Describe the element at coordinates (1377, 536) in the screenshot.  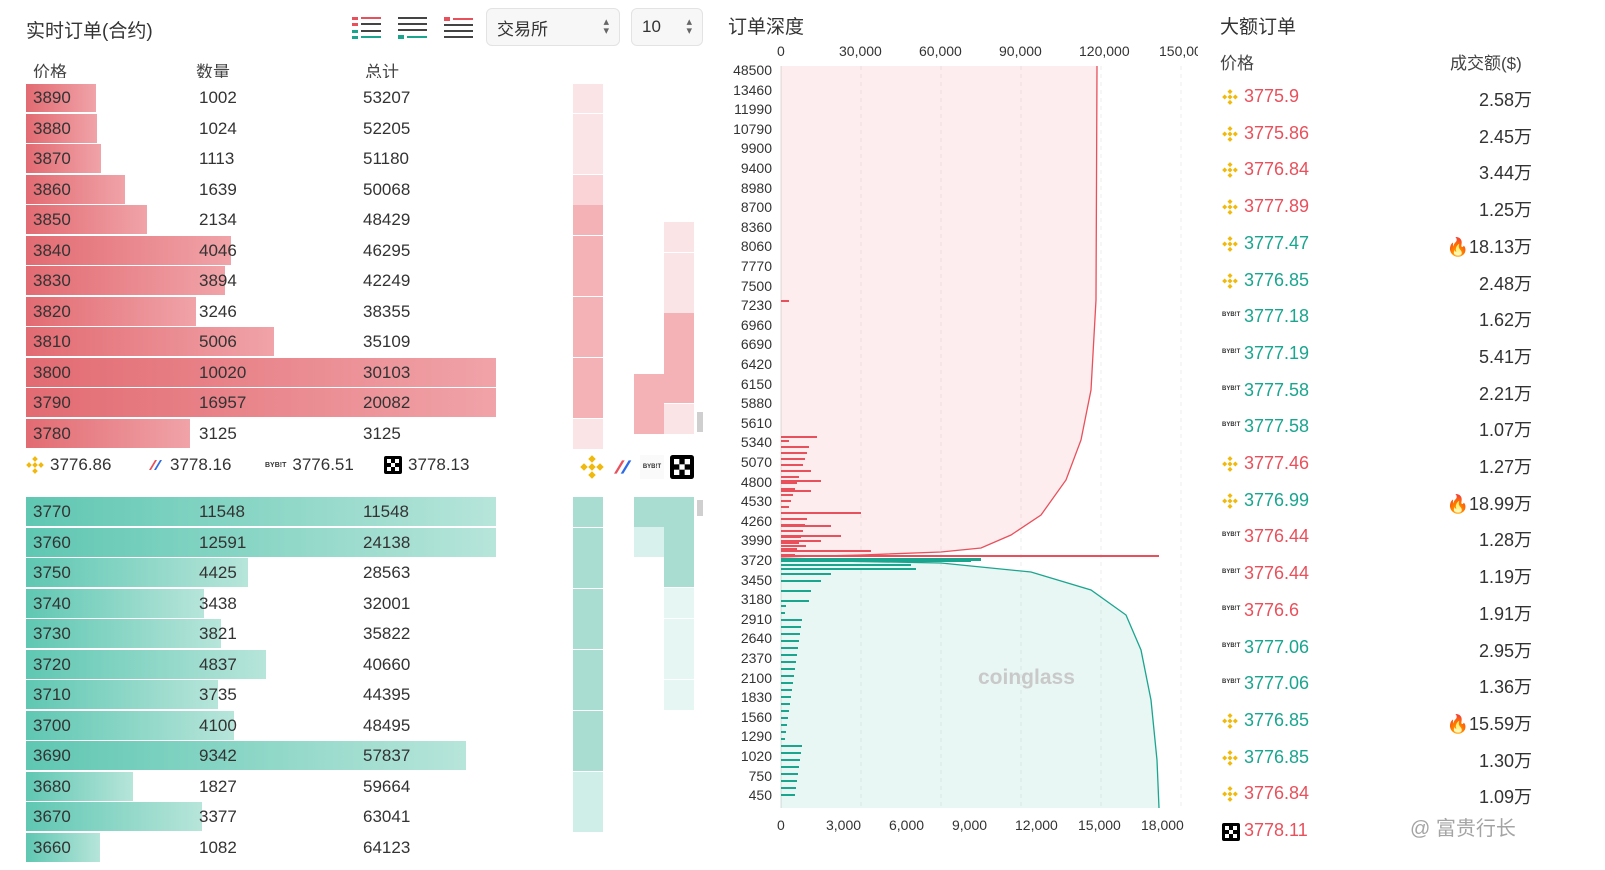
I see `large-order-row: BYB!T 3776.44 1.28万` at that location.